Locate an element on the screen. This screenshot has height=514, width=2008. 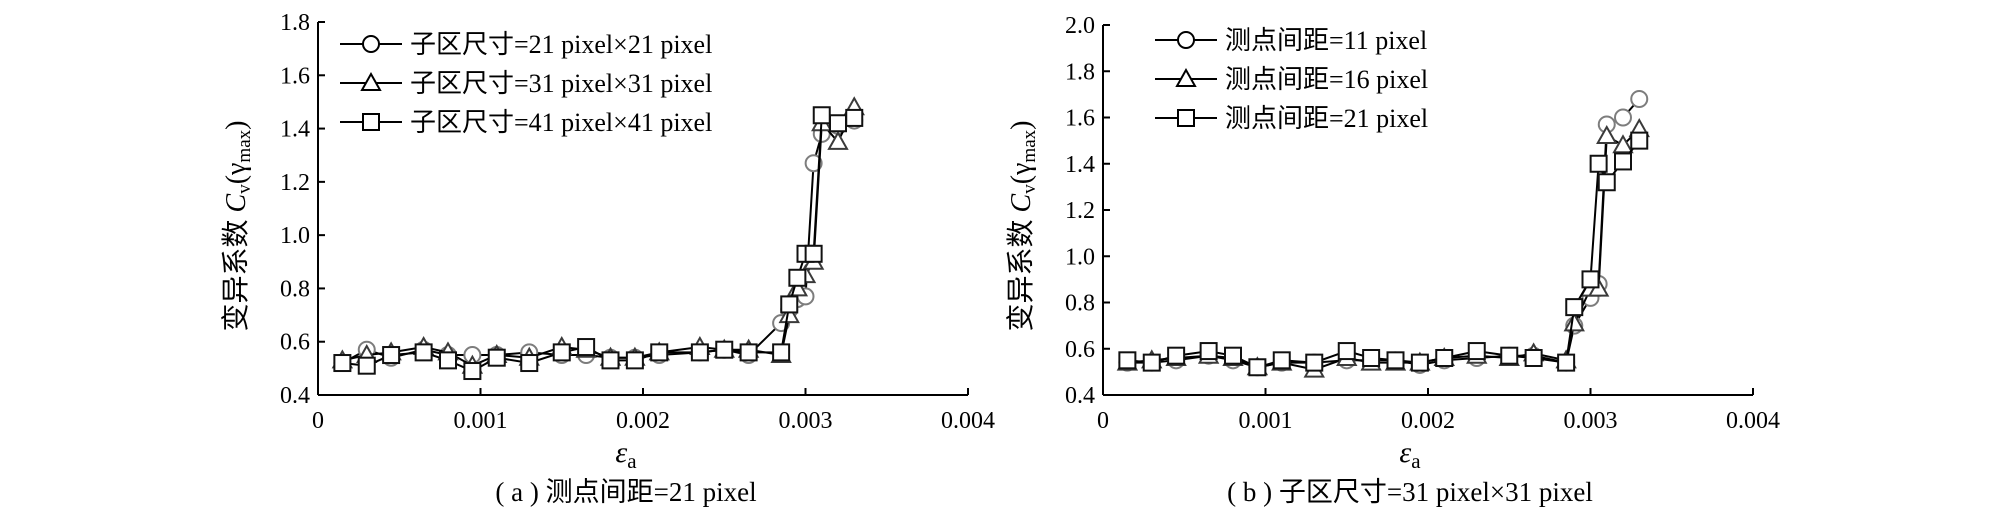
series-square is located at coordinates (598, 243).